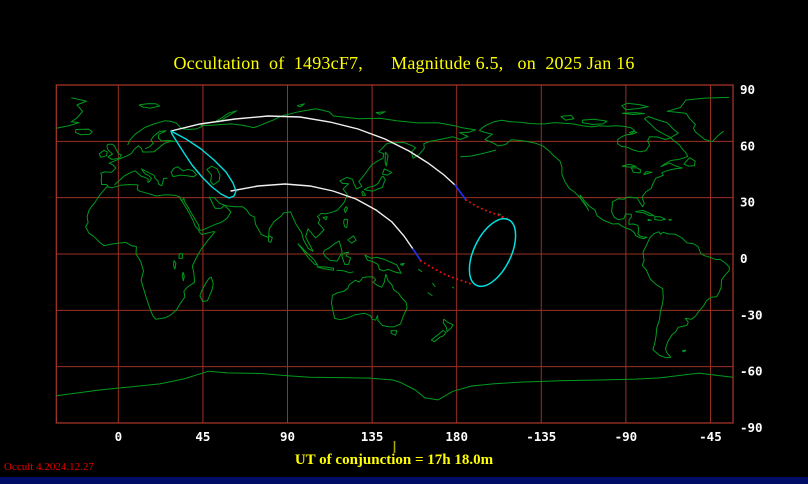 Image resolution: width=808 pixels, height=484 pixels. Describe the element at coordinates (203, 164) in the screenshot. I see `west-limit-loop` at that location.